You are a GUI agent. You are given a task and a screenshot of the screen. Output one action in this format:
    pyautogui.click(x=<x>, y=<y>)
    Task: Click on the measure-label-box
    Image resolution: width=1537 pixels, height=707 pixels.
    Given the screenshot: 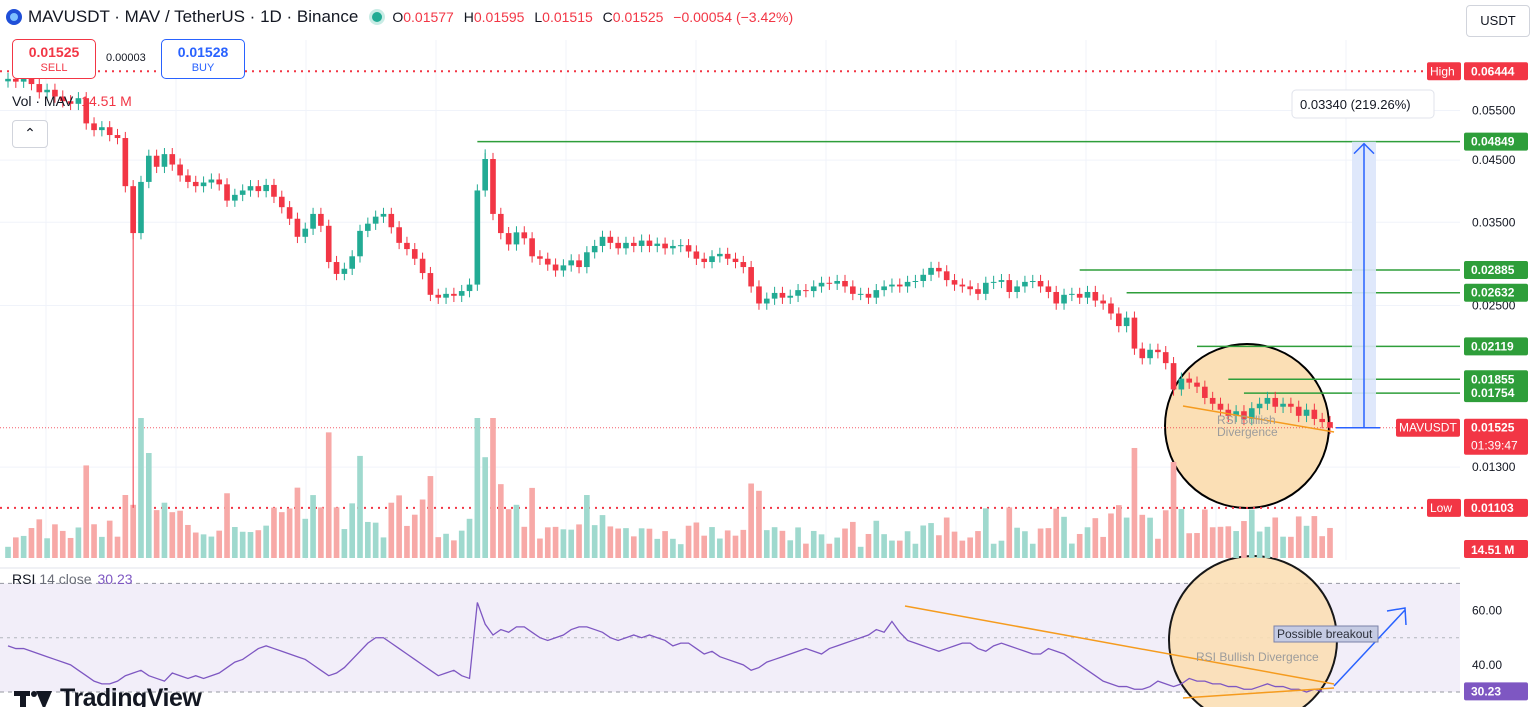 What is the action you would take?
    pyautogui.click(x=1363, y=104)
    